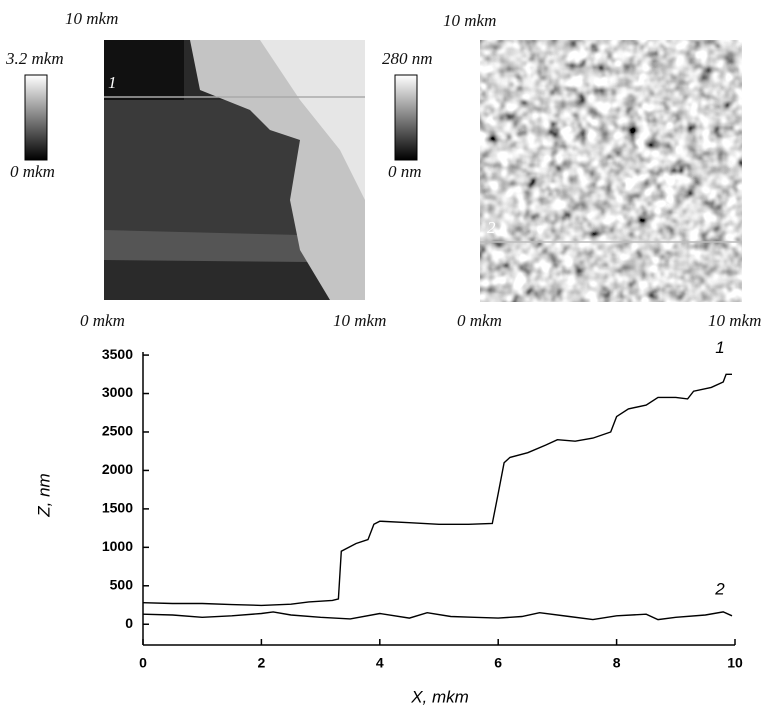 The image size is (771, 709). Describe the element at coordinates (117, 508) in the screenshot. I see `y-tick-label: 1500` at that location.